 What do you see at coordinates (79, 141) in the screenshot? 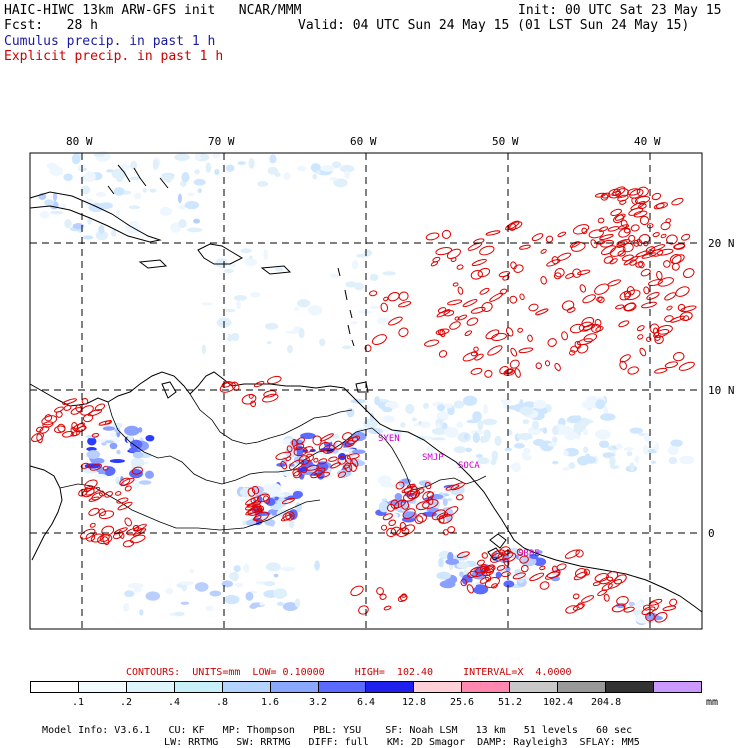
I see `lon-label: 80 W` at bounding box center [79, 141].